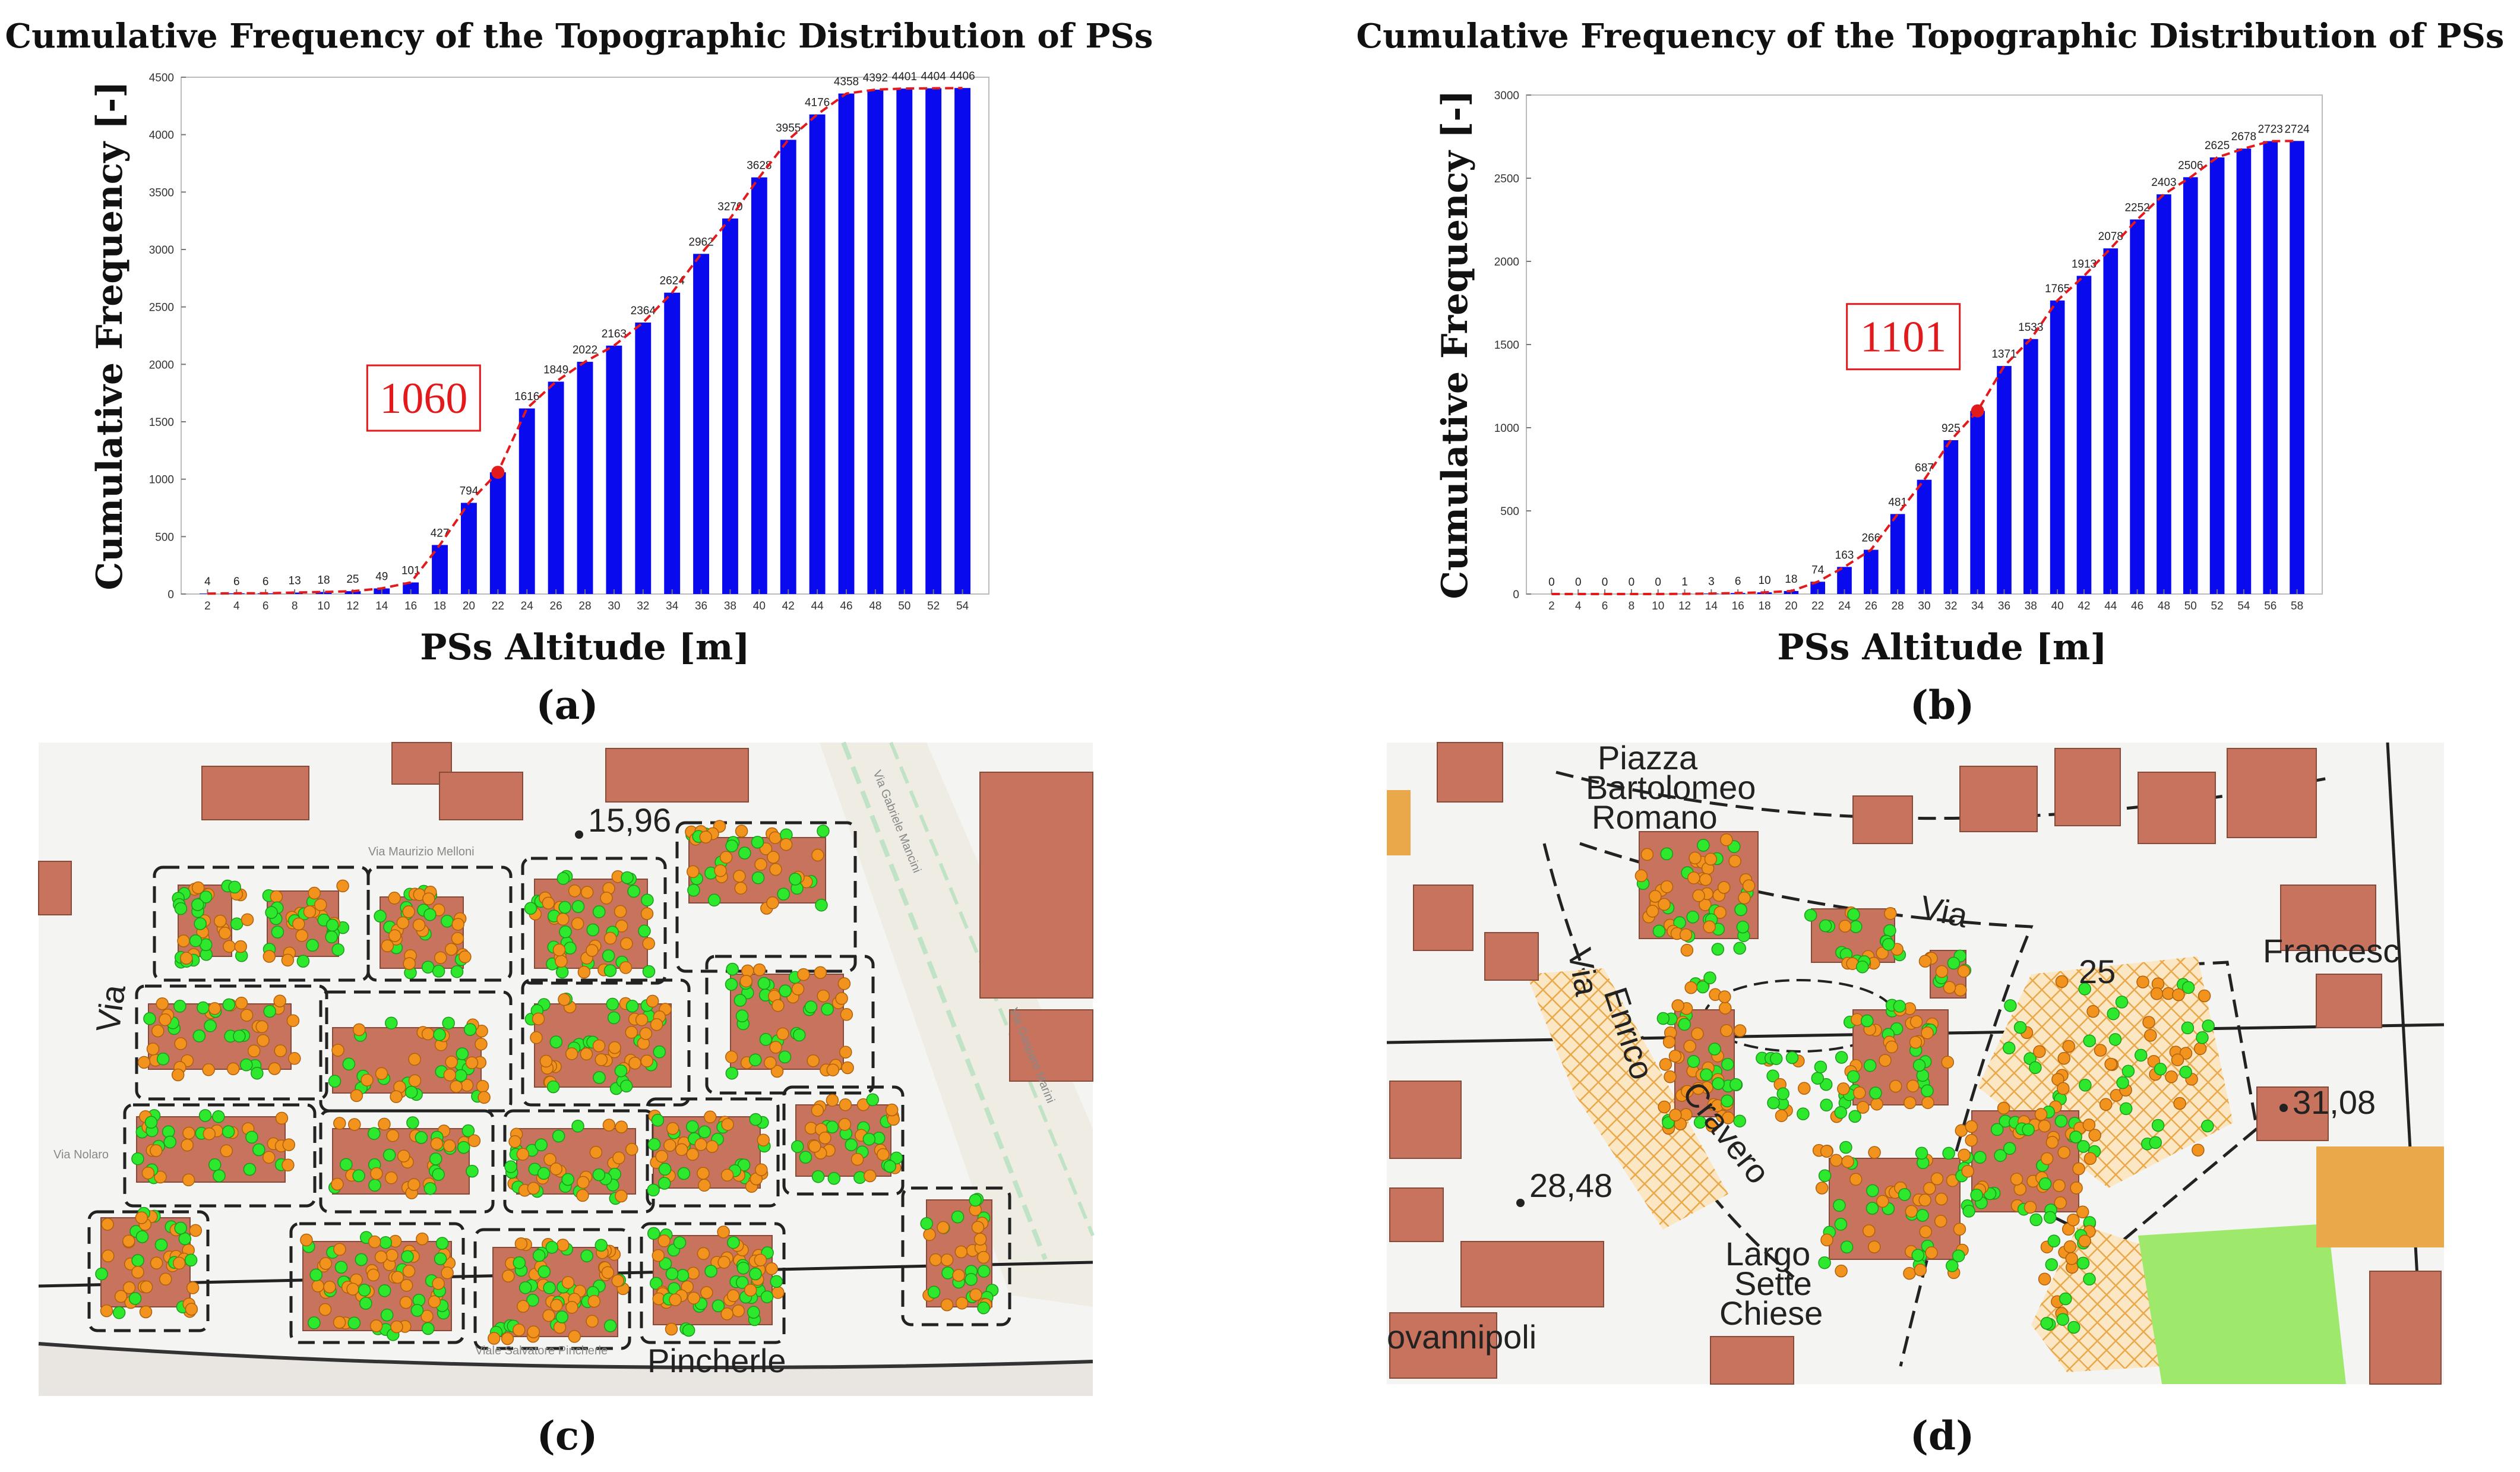  I want to click on map-d-building, so click(1511, 956).